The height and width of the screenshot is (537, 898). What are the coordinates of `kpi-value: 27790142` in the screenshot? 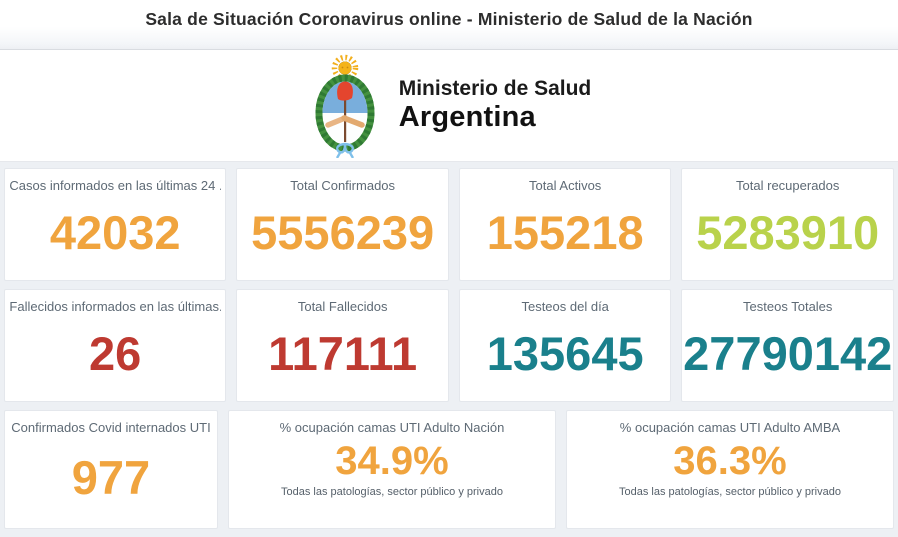 It's located at (788, 353).